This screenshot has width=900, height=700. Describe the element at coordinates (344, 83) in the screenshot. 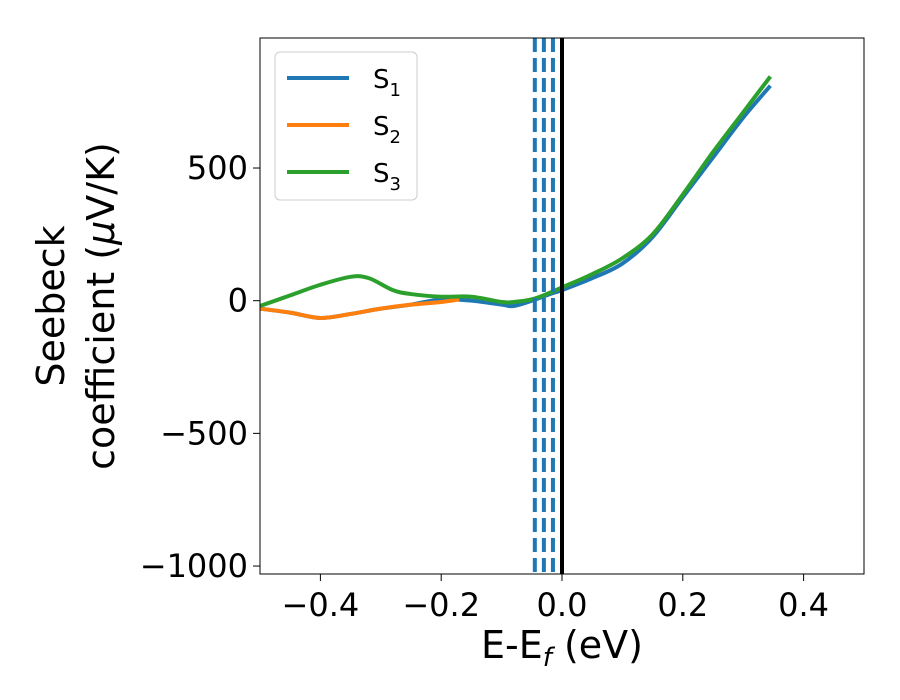

I see `legend-entry-s1: S1` at that location.